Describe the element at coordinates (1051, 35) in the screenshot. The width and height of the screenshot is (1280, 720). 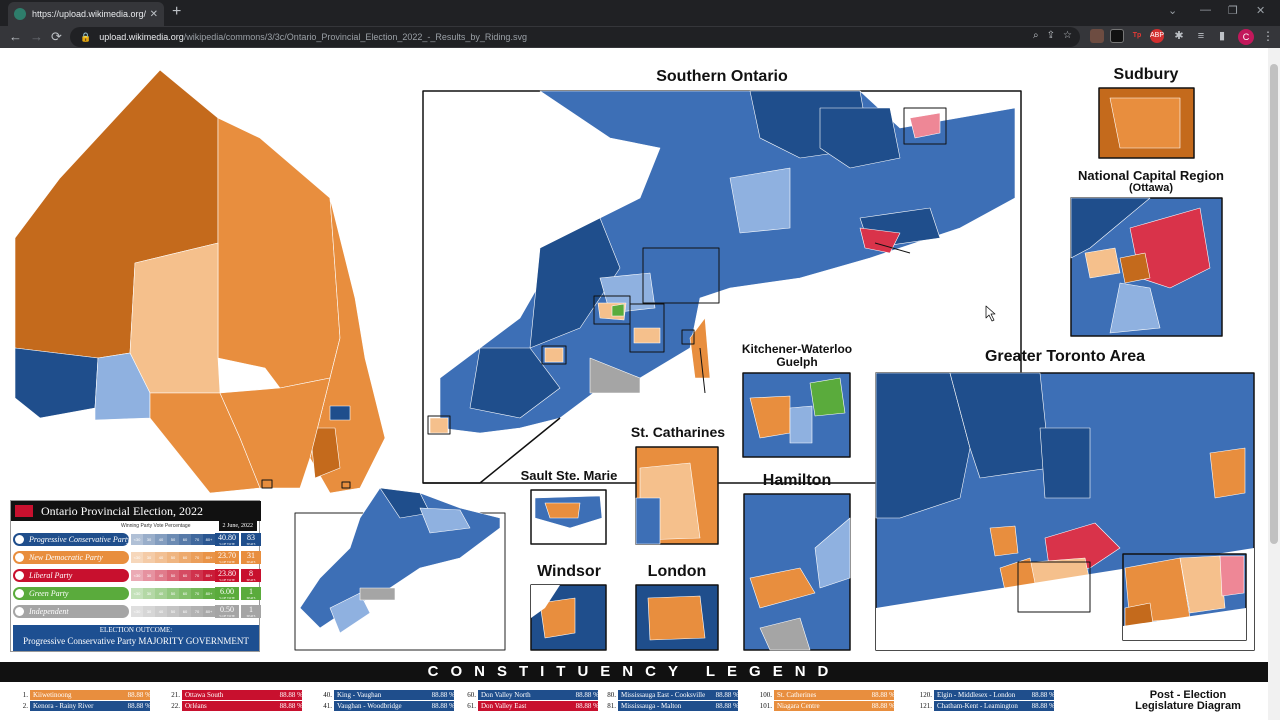
I see `share-icon: ⇪` at that location.